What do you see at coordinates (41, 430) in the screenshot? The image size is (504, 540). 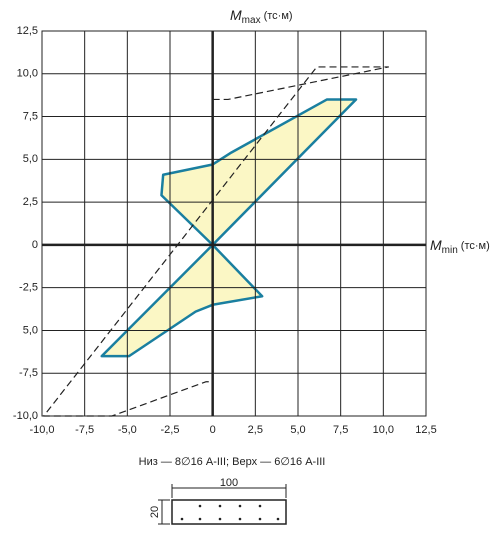 I see `x-tick-label: -10,0` at bounding box center [41, 430].